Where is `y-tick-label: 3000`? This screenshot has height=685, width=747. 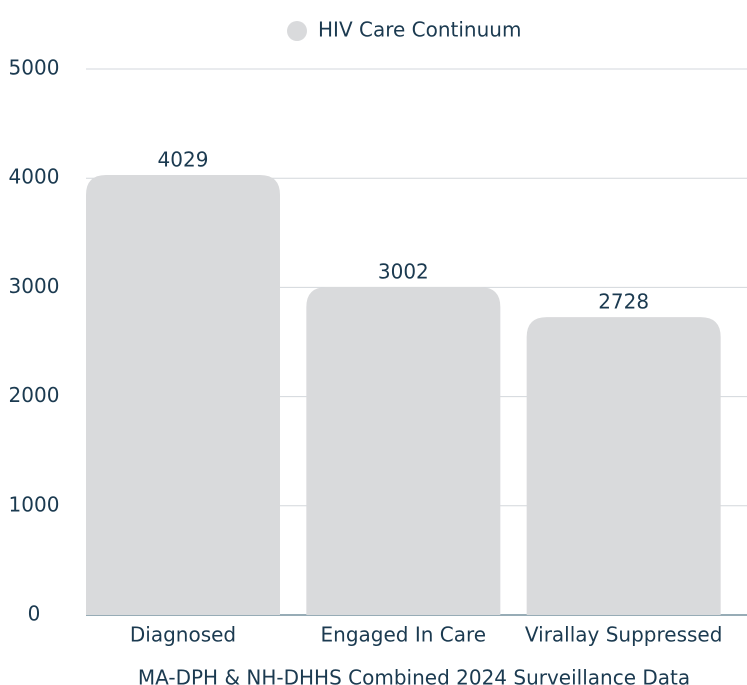 y-tick-label: 3000 is located at coordinates (34, 286).